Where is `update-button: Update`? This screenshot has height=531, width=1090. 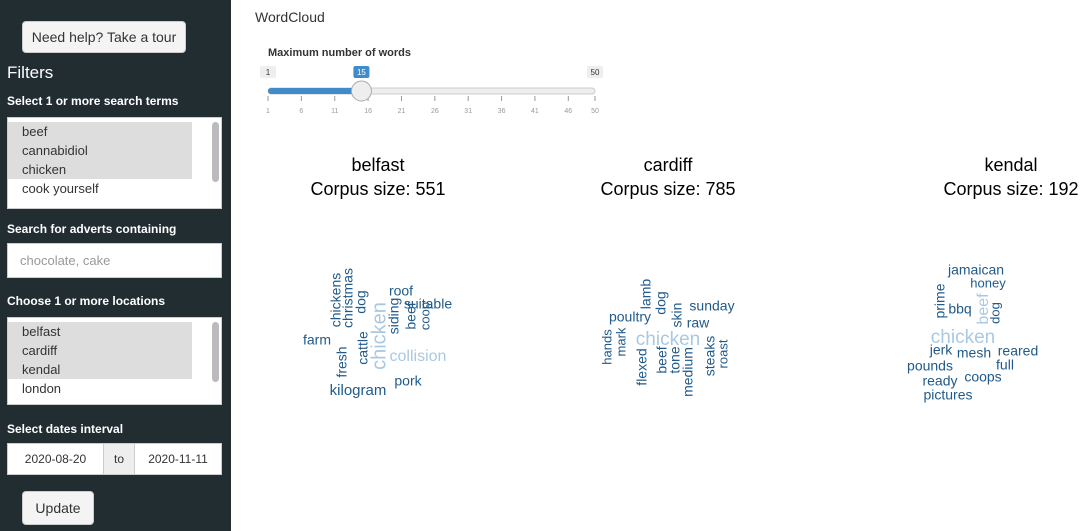
update-button: Update is located at coordinates (58, 508).